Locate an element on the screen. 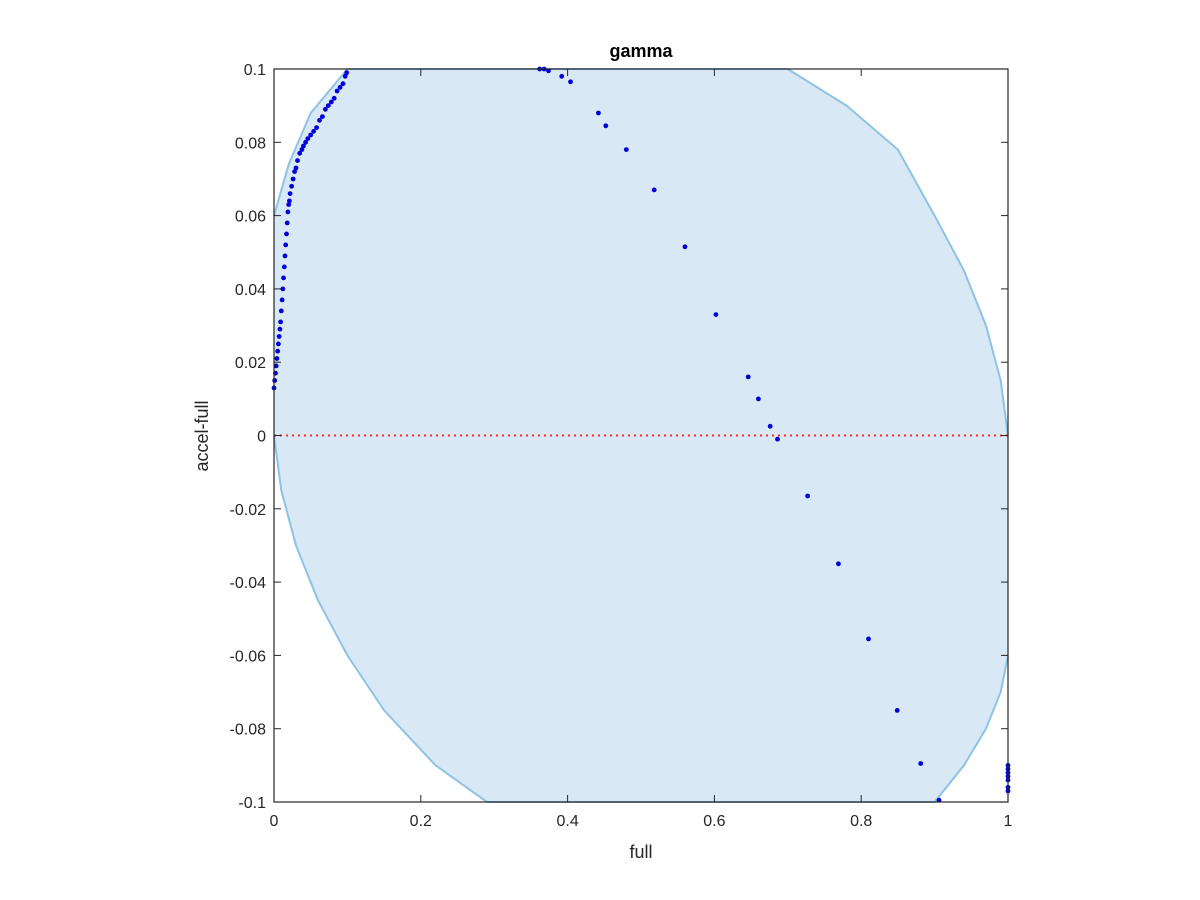 Image resolution: width=1200 pixels, height=900 pixels. y-tick-label: -0.06 is located at coordinates (248, 656).